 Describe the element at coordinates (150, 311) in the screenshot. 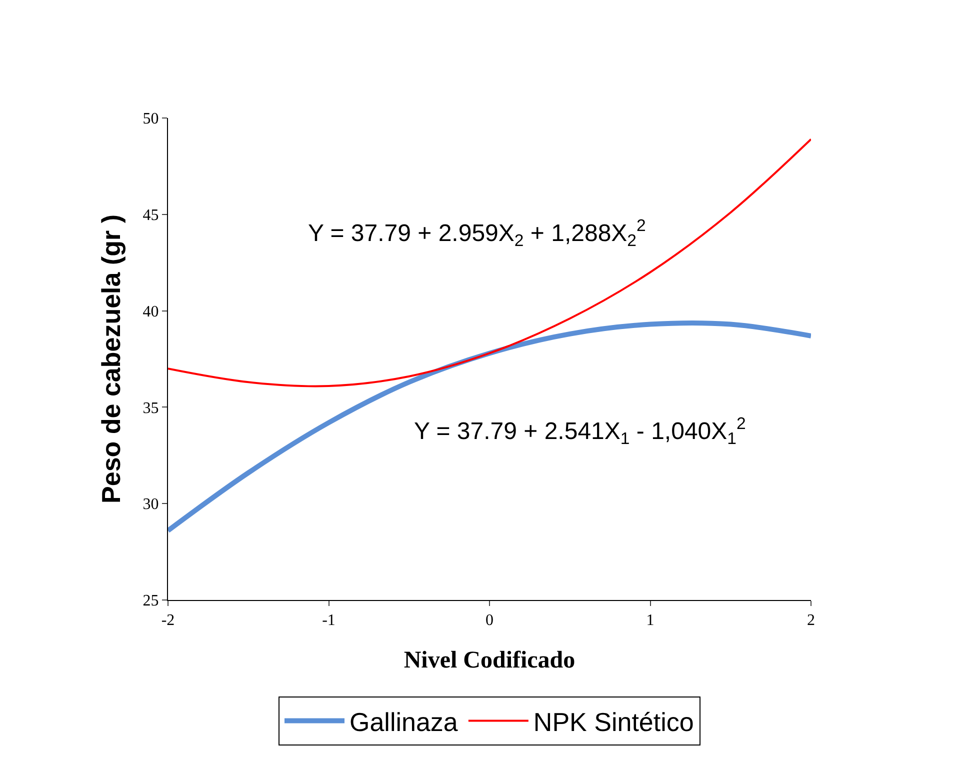

I see `y-tick-label: 40` at that location.